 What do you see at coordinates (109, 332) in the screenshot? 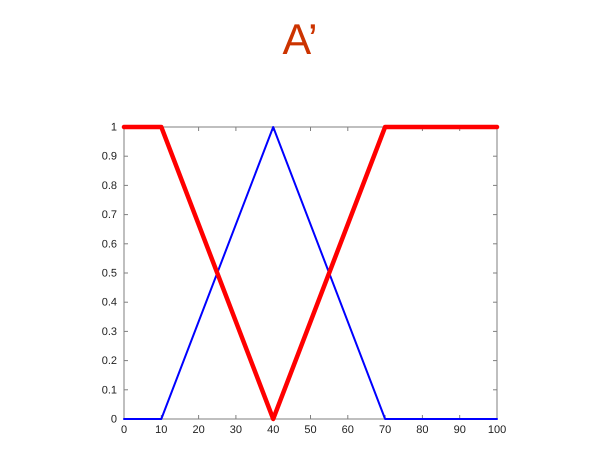
I see `y-tick-label: 0.3` at bounding box center [109, 332].